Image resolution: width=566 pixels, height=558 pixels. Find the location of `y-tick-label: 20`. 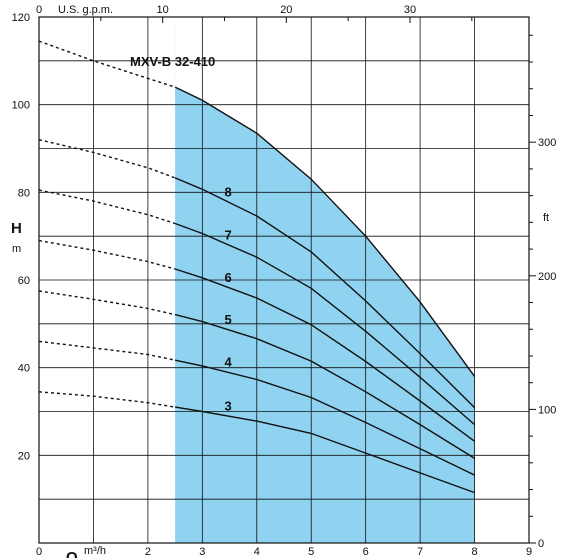

y-tick-label: 20 is located at coordinates (24, 456).